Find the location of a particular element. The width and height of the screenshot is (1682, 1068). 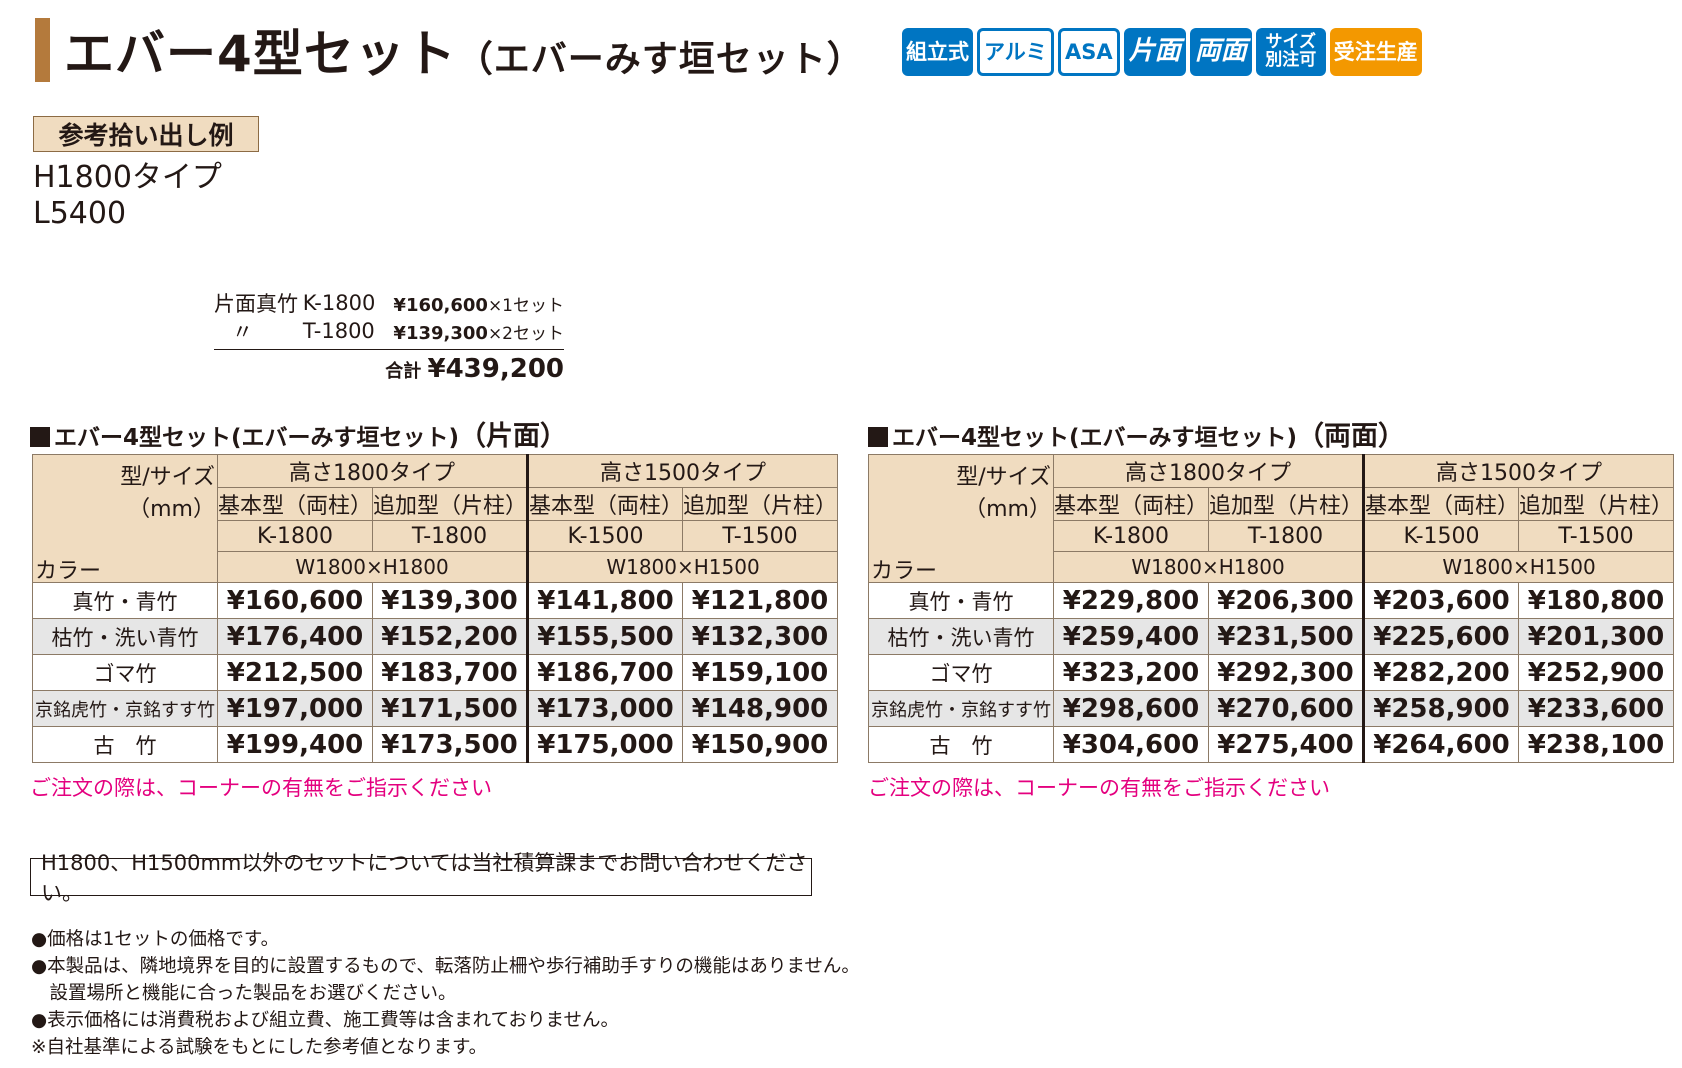

price-cell: ¥292,300 is located at coordinates (1286, 672).